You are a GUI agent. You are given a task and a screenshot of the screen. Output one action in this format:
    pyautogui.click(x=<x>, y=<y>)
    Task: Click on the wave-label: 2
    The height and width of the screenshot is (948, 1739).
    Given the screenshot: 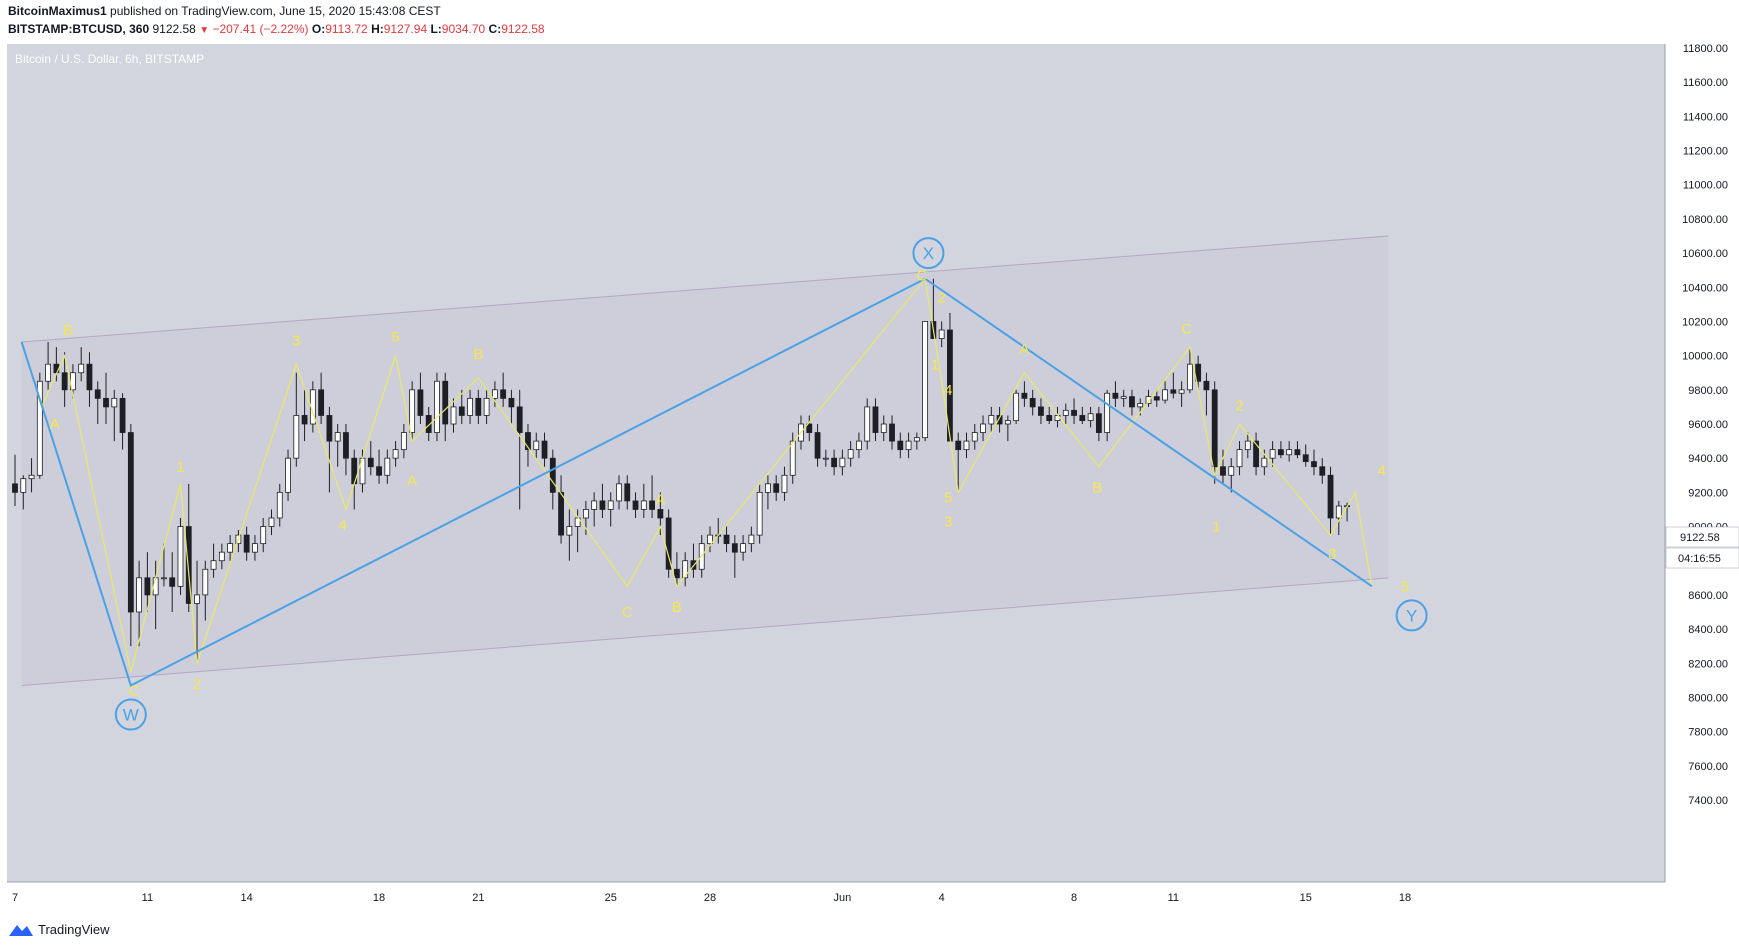 What is the action you would take?
    pyautogui.click(x=197, y=684)
    